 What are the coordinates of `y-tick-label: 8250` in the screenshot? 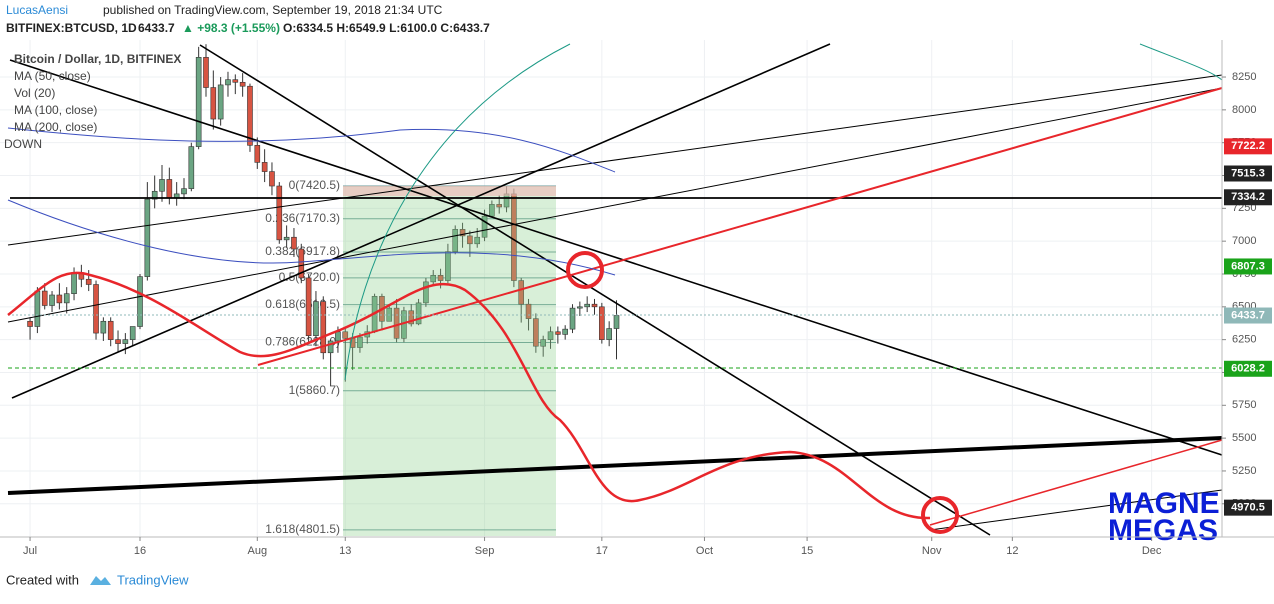 It's located at (1244, 77).